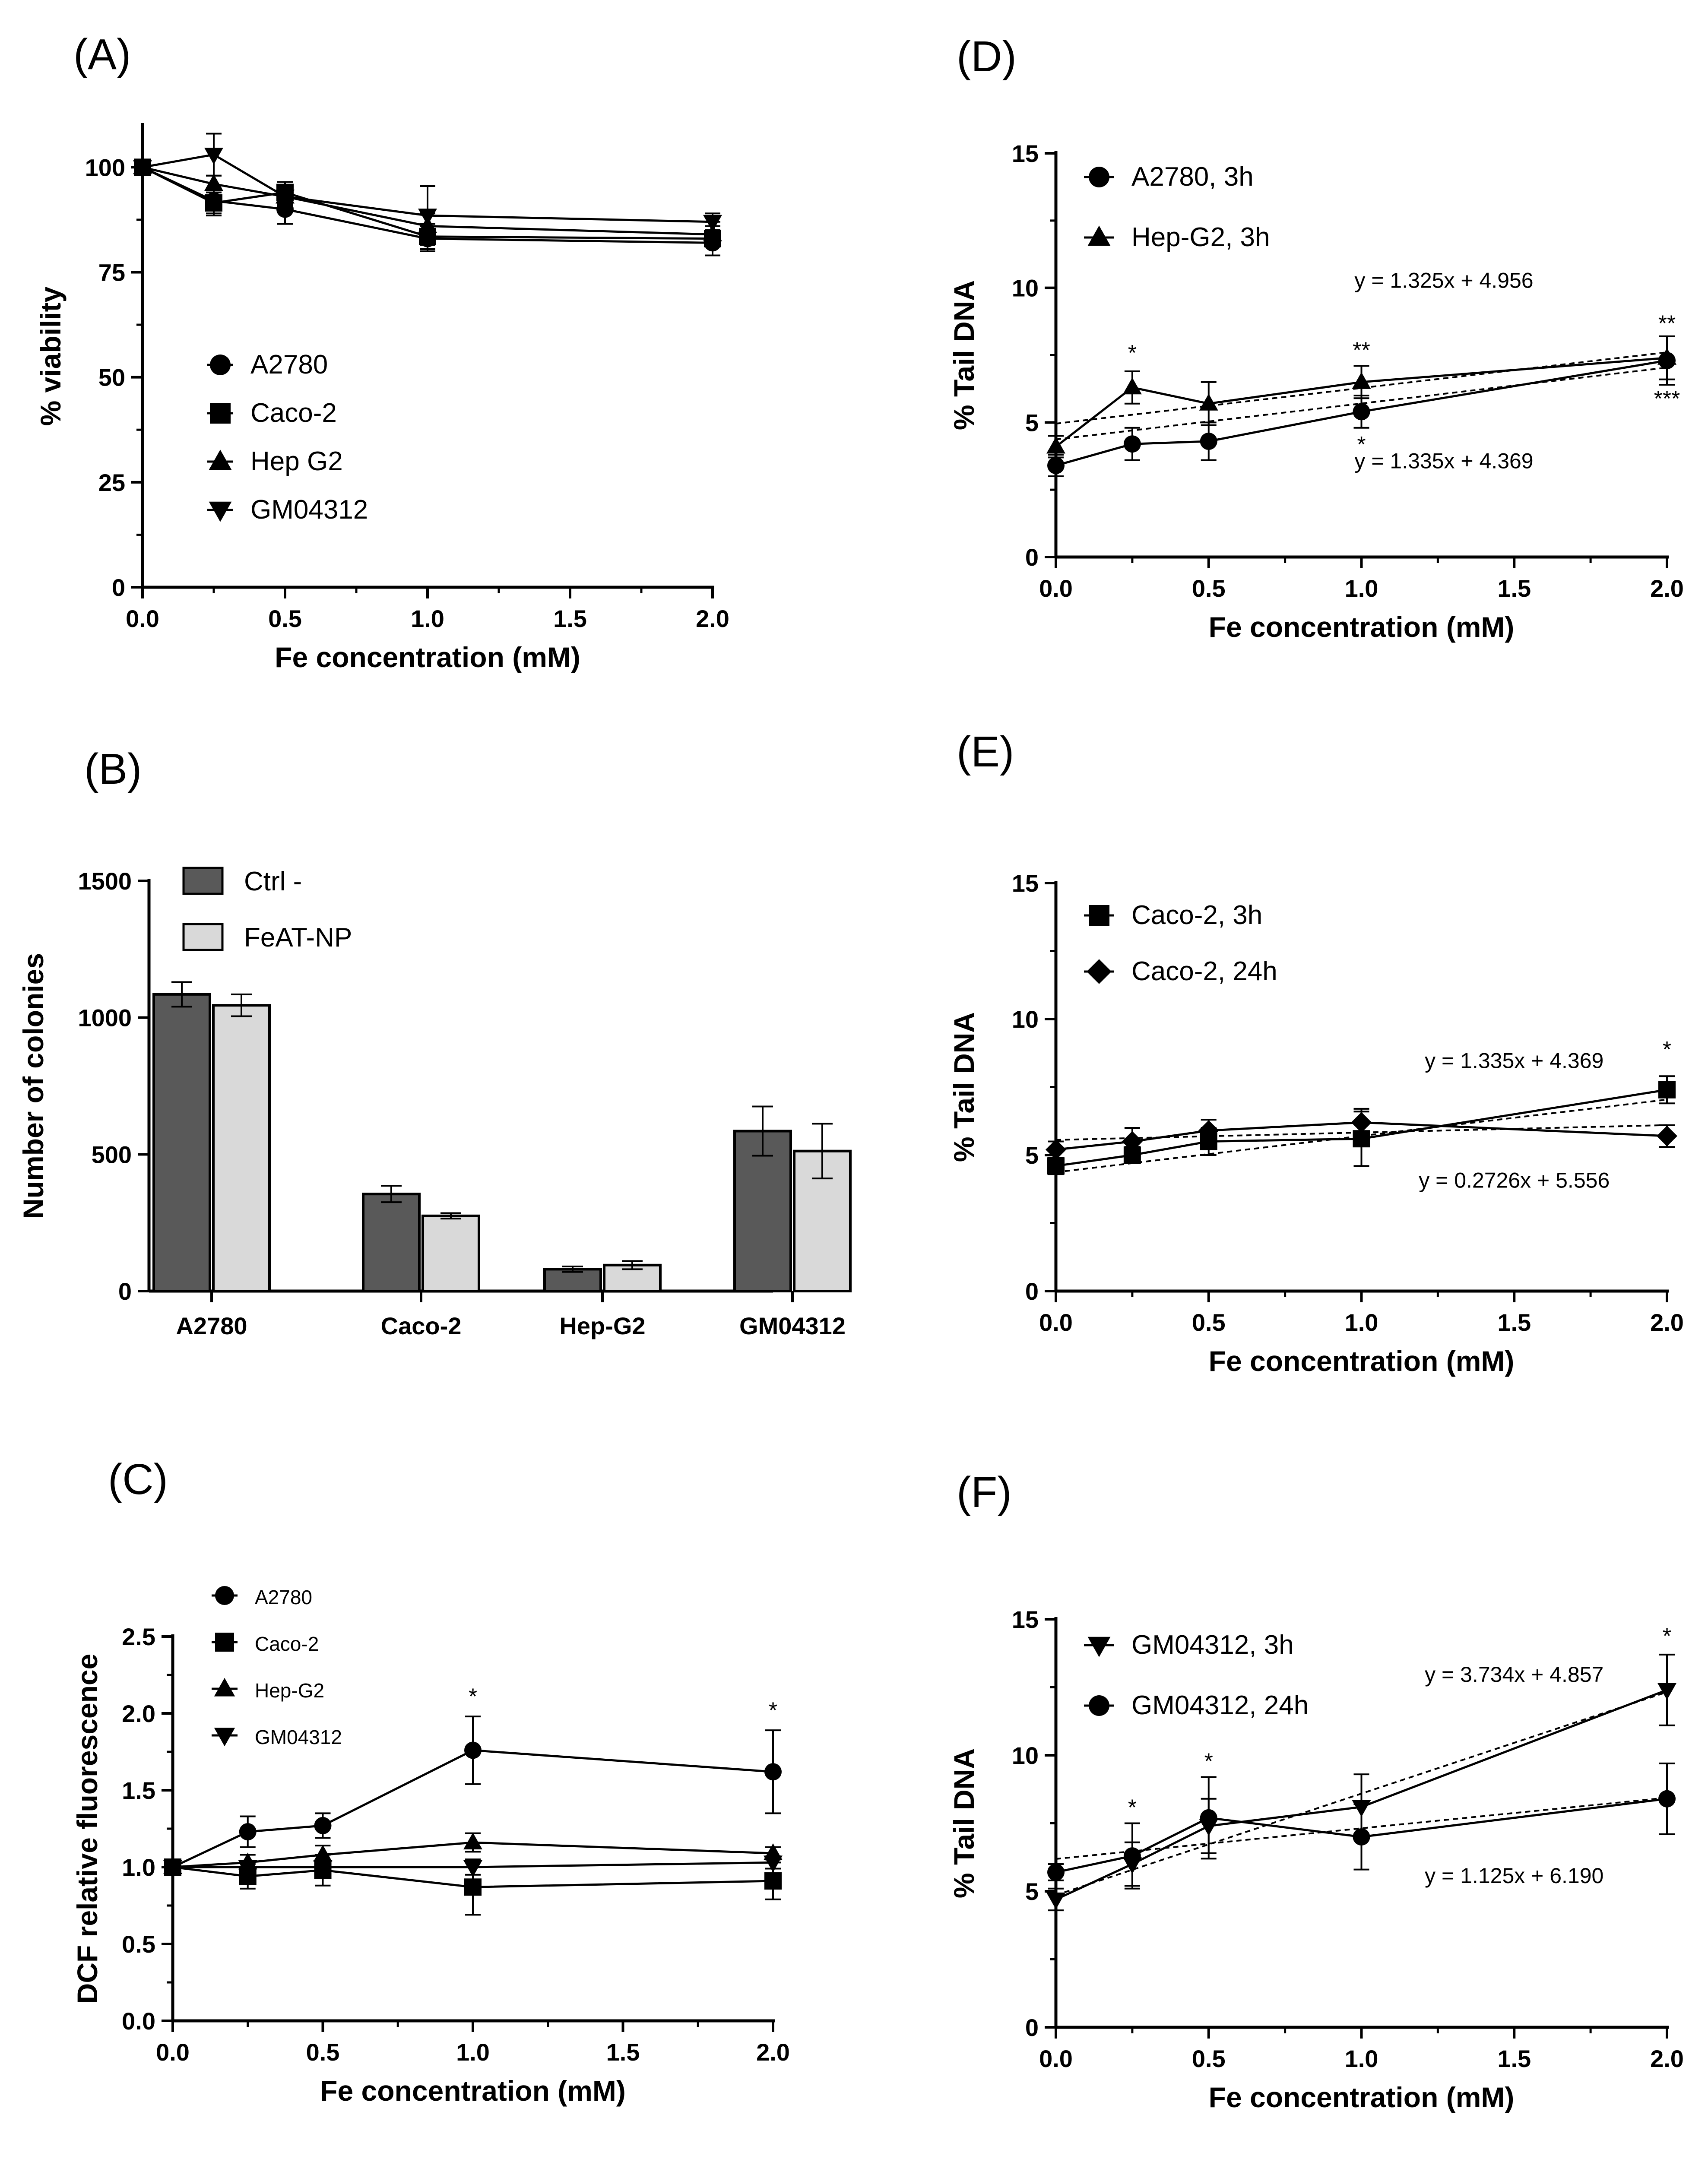 This screenshot has width=1708, height=2159. I want to click on equation-label: y = 1.335x + 4.369, so click(1514, 1060).